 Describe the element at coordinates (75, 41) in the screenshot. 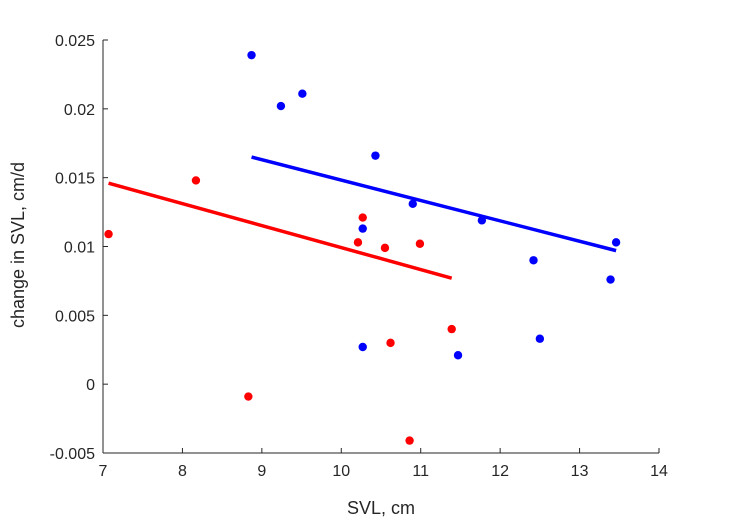

I see `y-tick-label: 0.025` at that location.